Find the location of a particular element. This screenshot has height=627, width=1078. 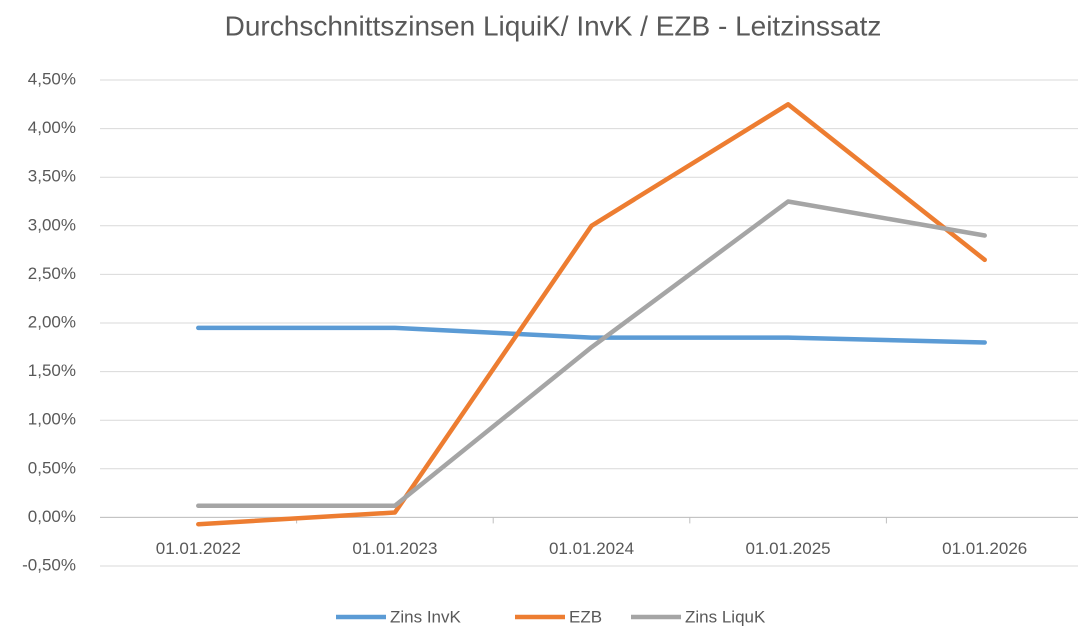

series-line is located at coordinates (591, 335).